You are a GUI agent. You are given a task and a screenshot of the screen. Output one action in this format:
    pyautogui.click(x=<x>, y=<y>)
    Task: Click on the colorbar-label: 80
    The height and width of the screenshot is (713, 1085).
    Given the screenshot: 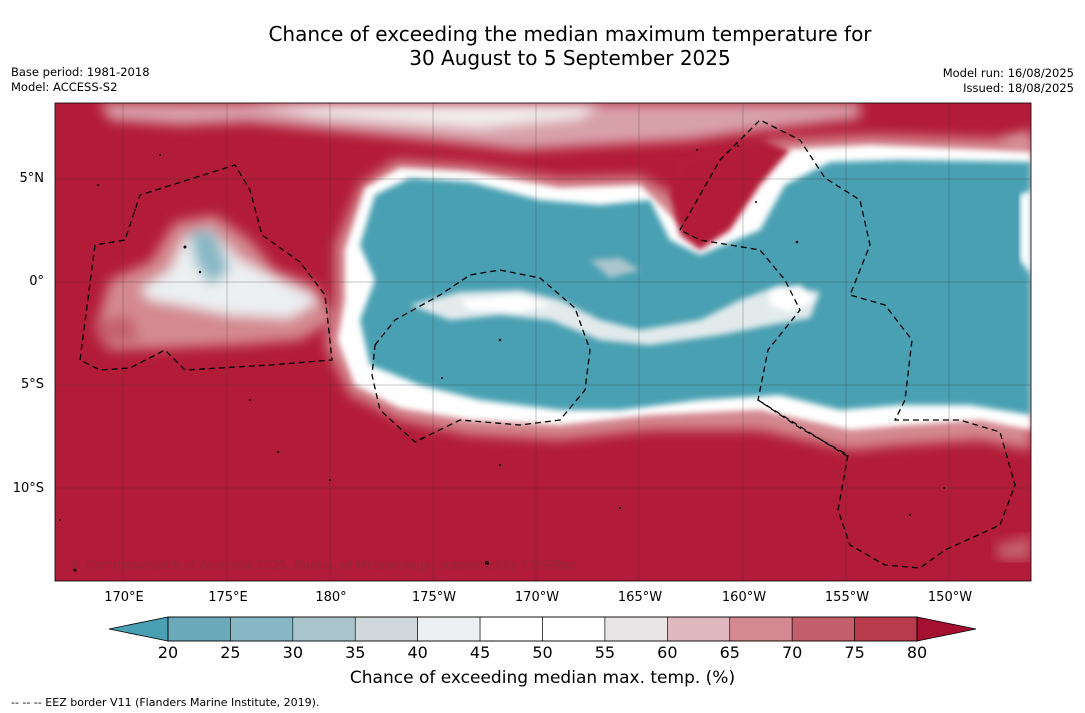 What is the action you would take?
    pyautogui.click(x=917, y=652)
    